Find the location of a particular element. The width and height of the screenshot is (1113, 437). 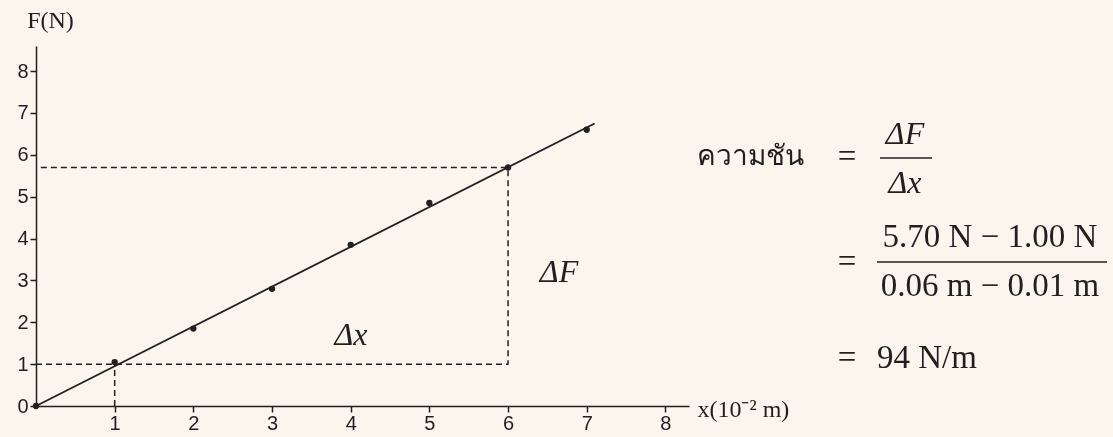

x-tick-label: 6 is located at coordinates (508, 422).